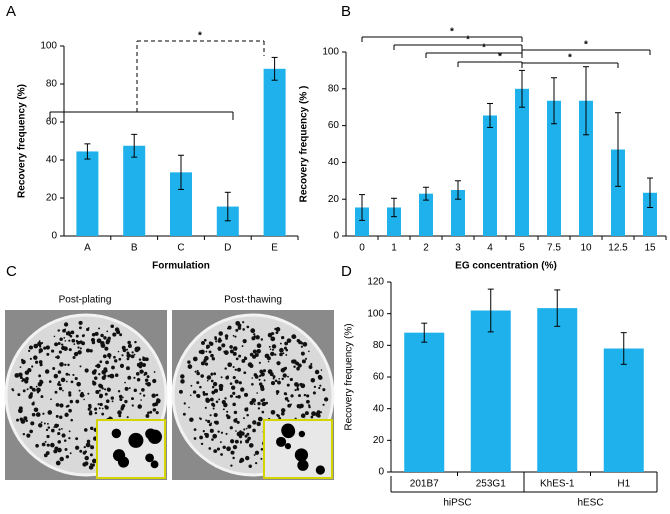  What do you see at coordinates (181, 172) in the screenshot?
I see `error-bar` at bounding box center [181, 172].